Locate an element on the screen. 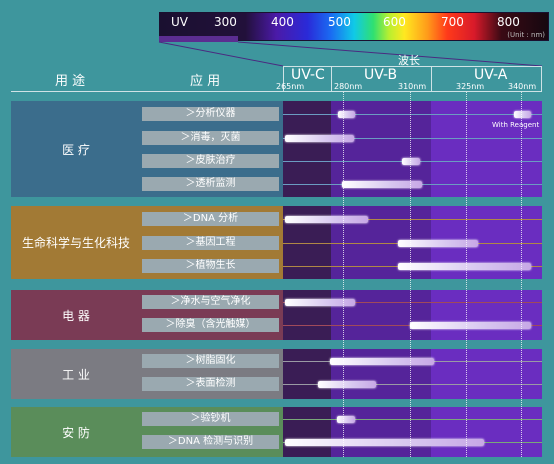  app-skin-therapy: ＞皮肤治疗 is located at coordinates (210, 161).